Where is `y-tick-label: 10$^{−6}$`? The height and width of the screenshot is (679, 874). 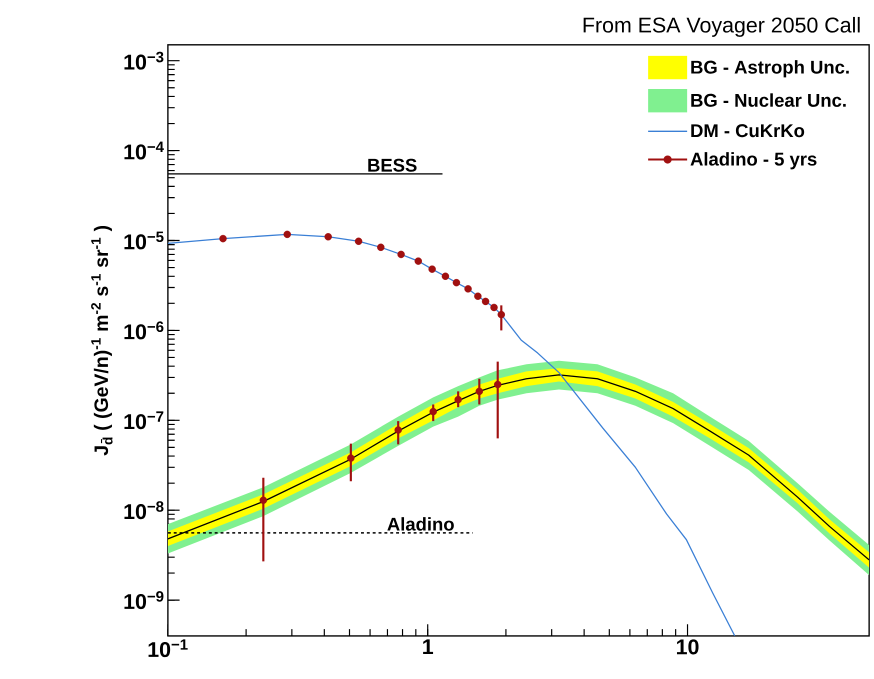 y-tick-label: 10$^{−6}$ is located at coordinates (144, 331).